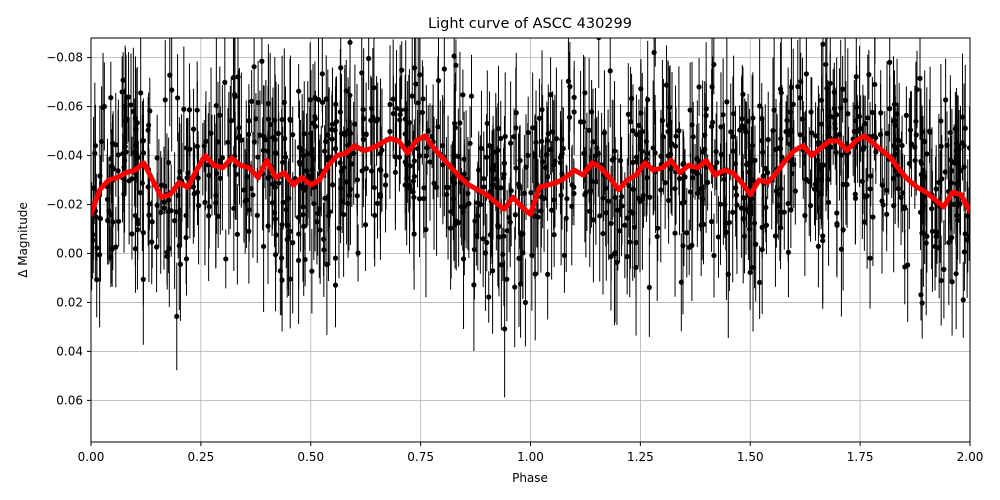  I want to click on y-axis-ticks: −0.08 −0.06 −0.04 −0.02 0.00 0.02 0.04 0.06, so click(68, 229).